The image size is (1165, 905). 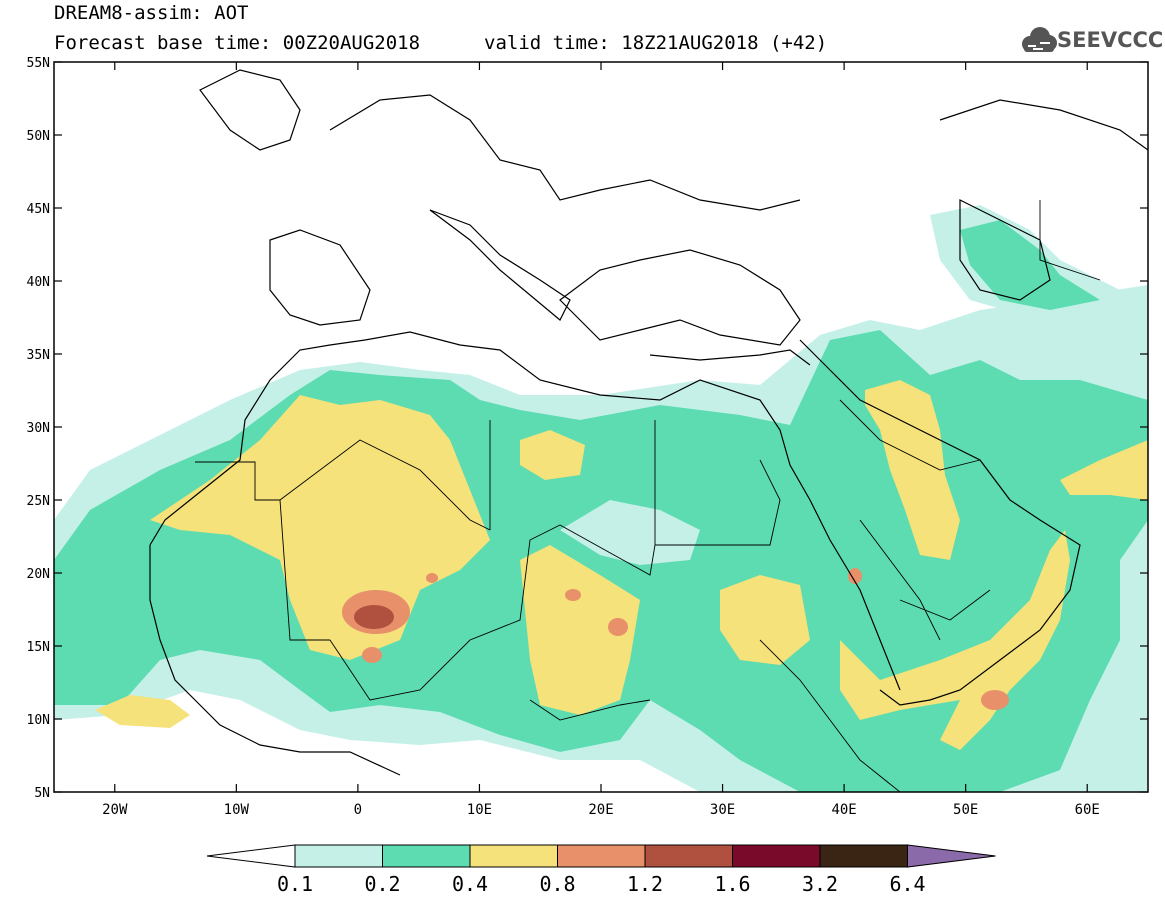 I want to click on lat-tick-label: 25N, so click(x=38, y=501).